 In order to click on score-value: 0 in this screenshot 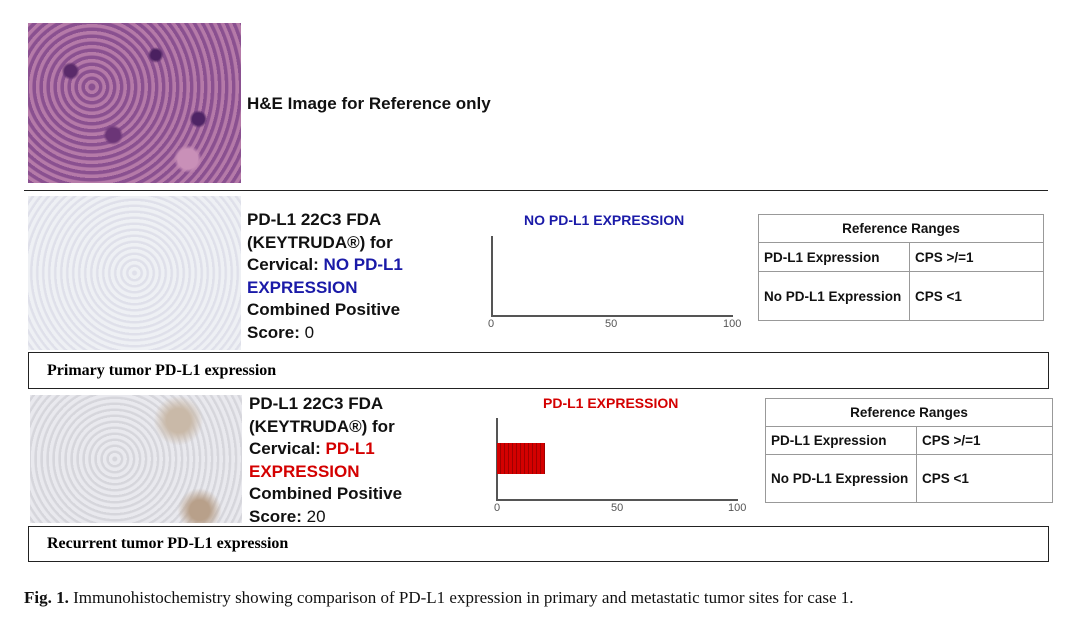, I will do `click(309, 332)`.